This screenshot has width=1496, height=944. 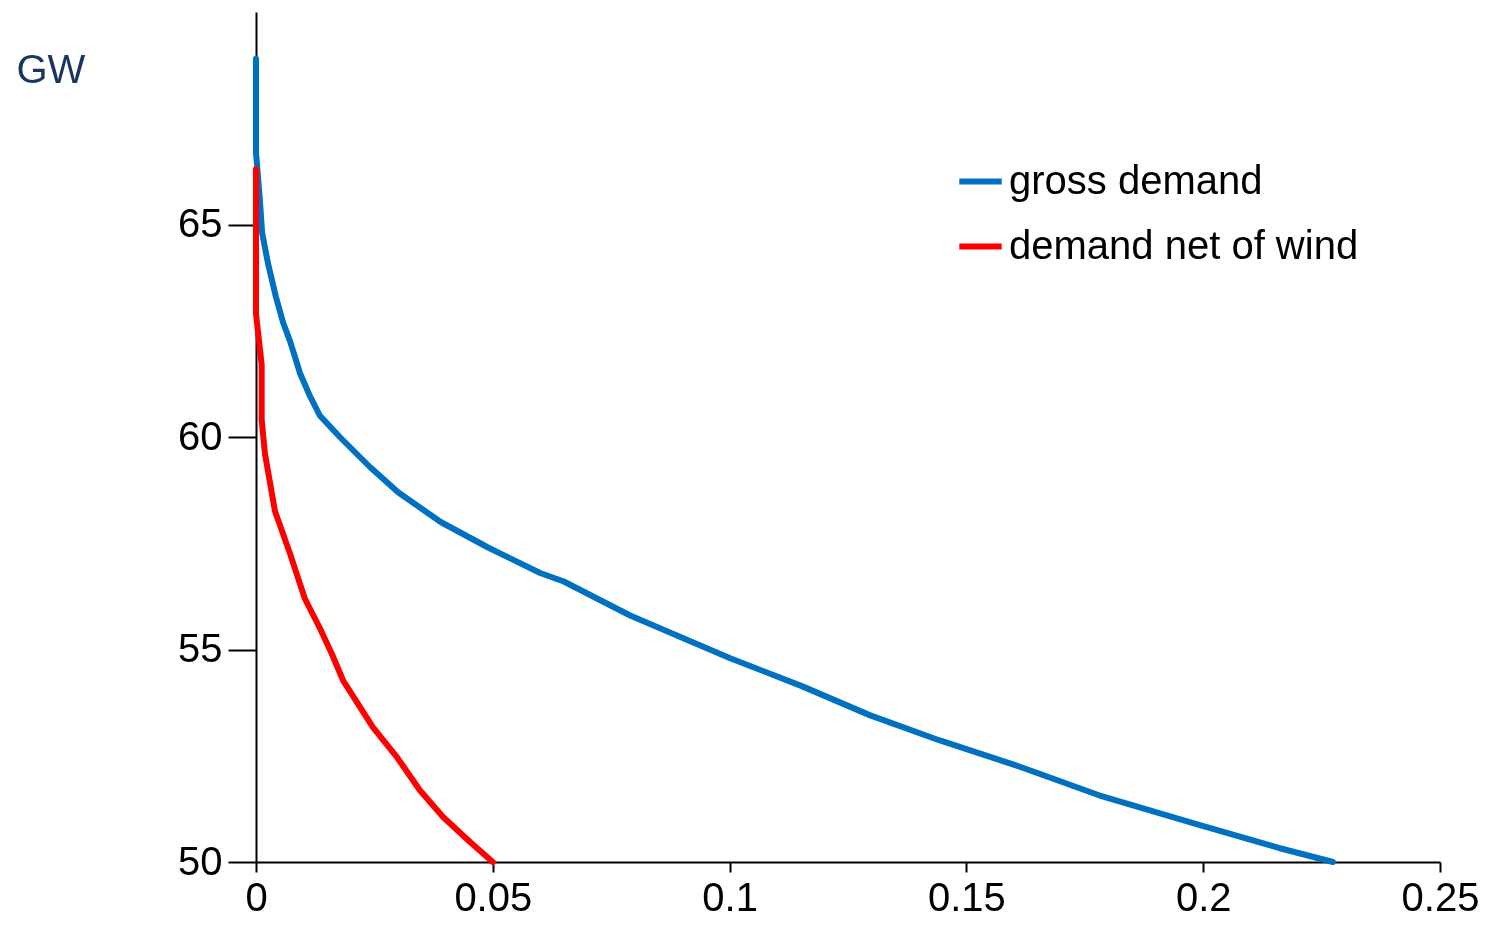 I want to click on legend-label: gross demand, so click(x=1136, y=179).